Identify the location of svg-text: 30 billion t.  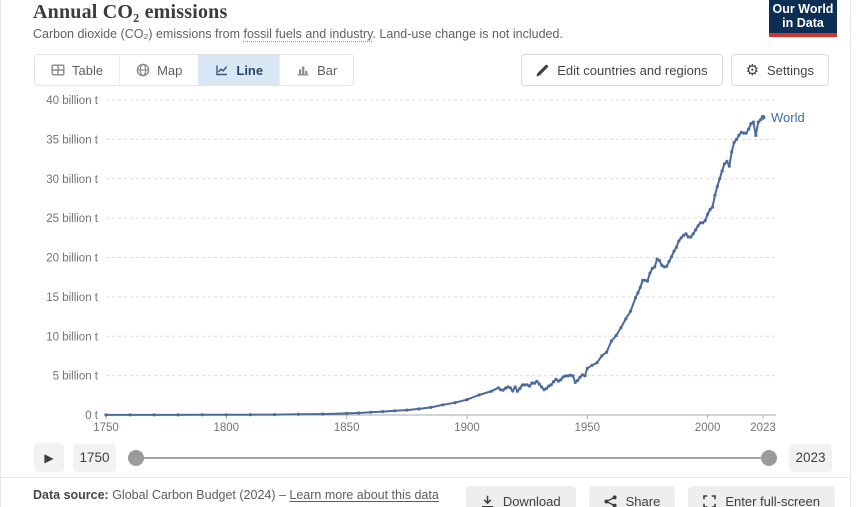
(72, 180).